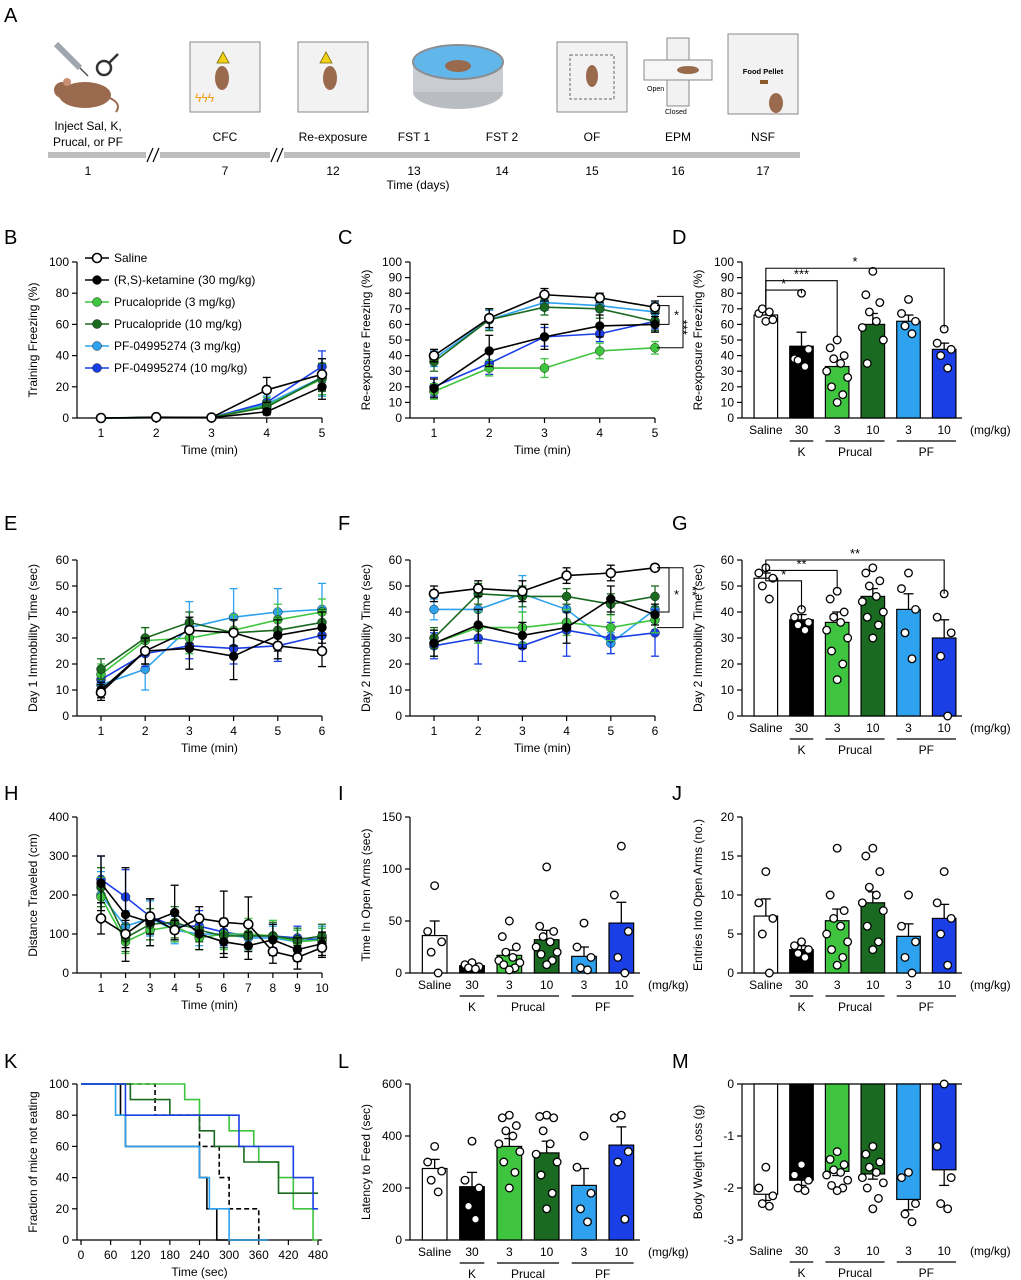 This screenshot has width=1021, height=1280. Describe the element at coordinates (199, 988) in the screenshot. I see `x-tick-label: 5` at that location.